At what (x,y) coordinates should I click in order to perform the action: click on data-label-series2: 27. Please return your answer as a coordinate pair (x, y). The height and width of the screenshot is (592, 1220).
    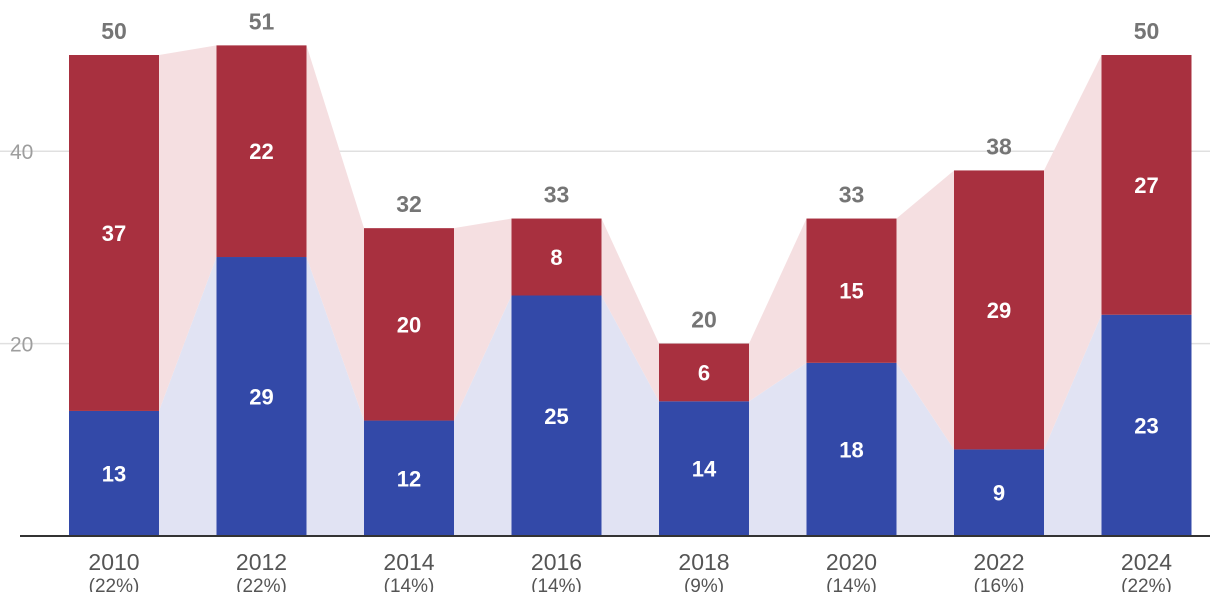
    Looking at the image, I should click on (1146, 185).